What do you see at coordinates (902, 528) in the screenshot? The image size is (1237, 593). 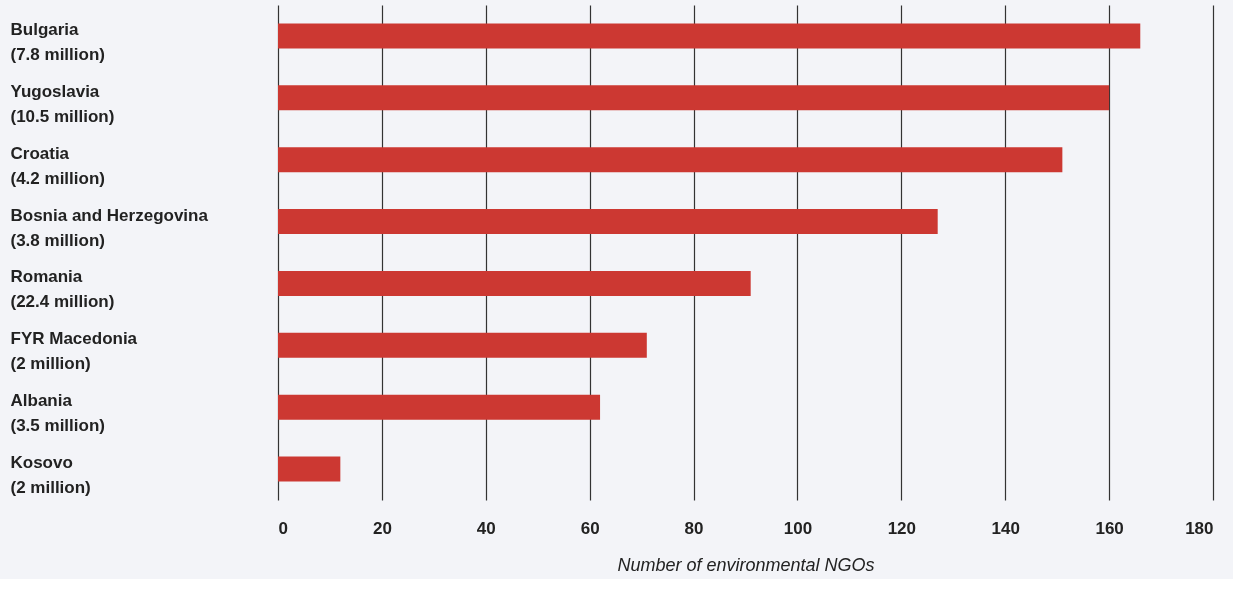 I see `x-tick-label: 120` at bounding box center [902, 528].